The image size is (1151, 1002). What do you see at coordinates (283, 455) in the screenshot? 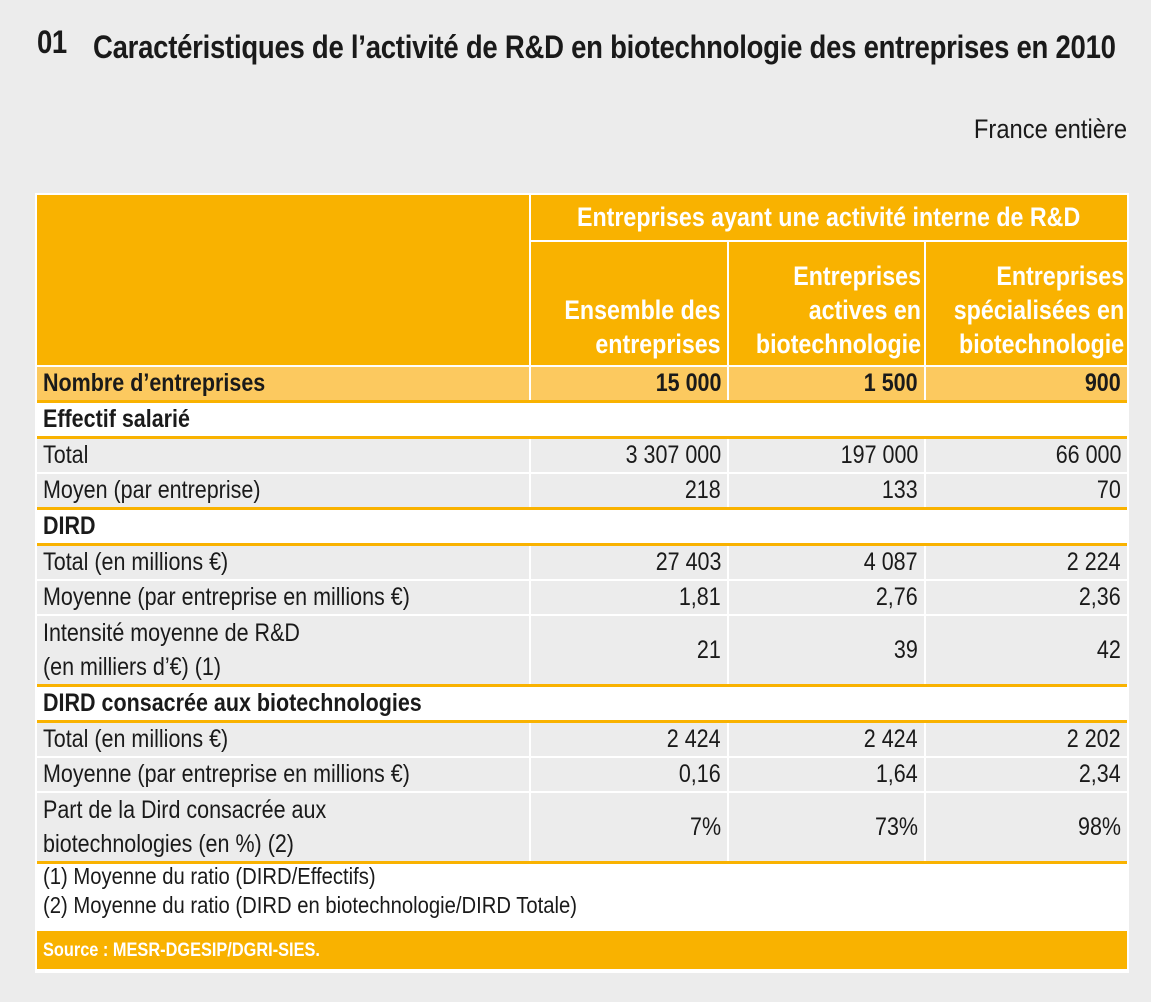
I see `row-label: Total` at bounding box center [283, 455].